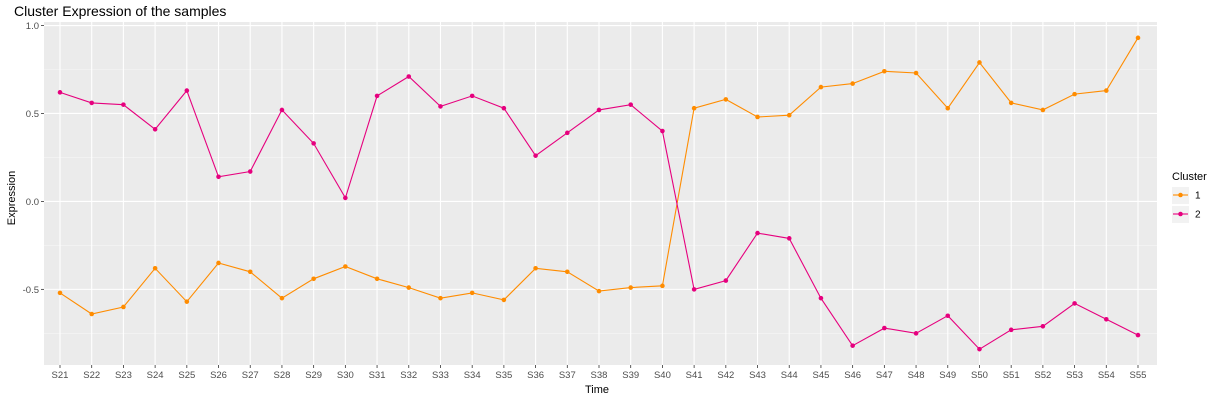 The height and width of the screenshot is (400, 1219). What do you see at coordinates (662, 375) in the screenshot?
I see `x-tick-label: S40` at bounding box center [662, 375].